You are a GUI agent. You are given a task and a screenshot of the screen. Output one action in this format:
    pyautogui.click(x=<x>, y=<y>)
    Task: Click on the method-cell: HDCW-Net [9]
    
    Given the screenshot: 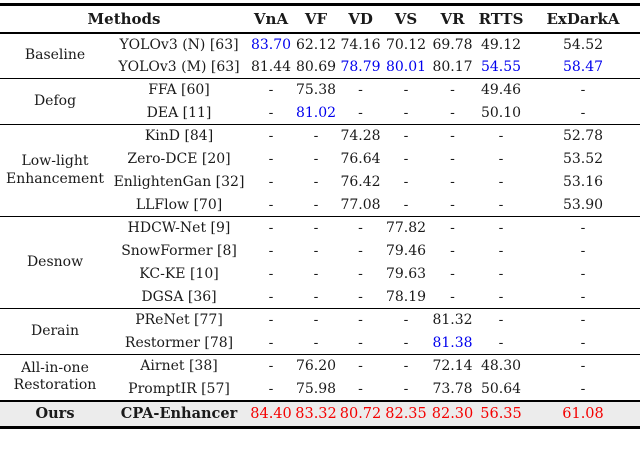 What is the action you would take?
    pyautogui.click(x=179, y=228)
    